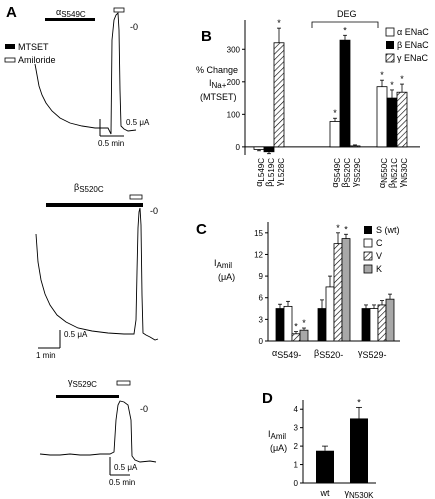 Image resolution: width=435 pixels, height=499 pixels. Describe the element at coordinates (413, 32) in the screenshot. I see `legend-label-alpha-enac: α ENaC` at that location.